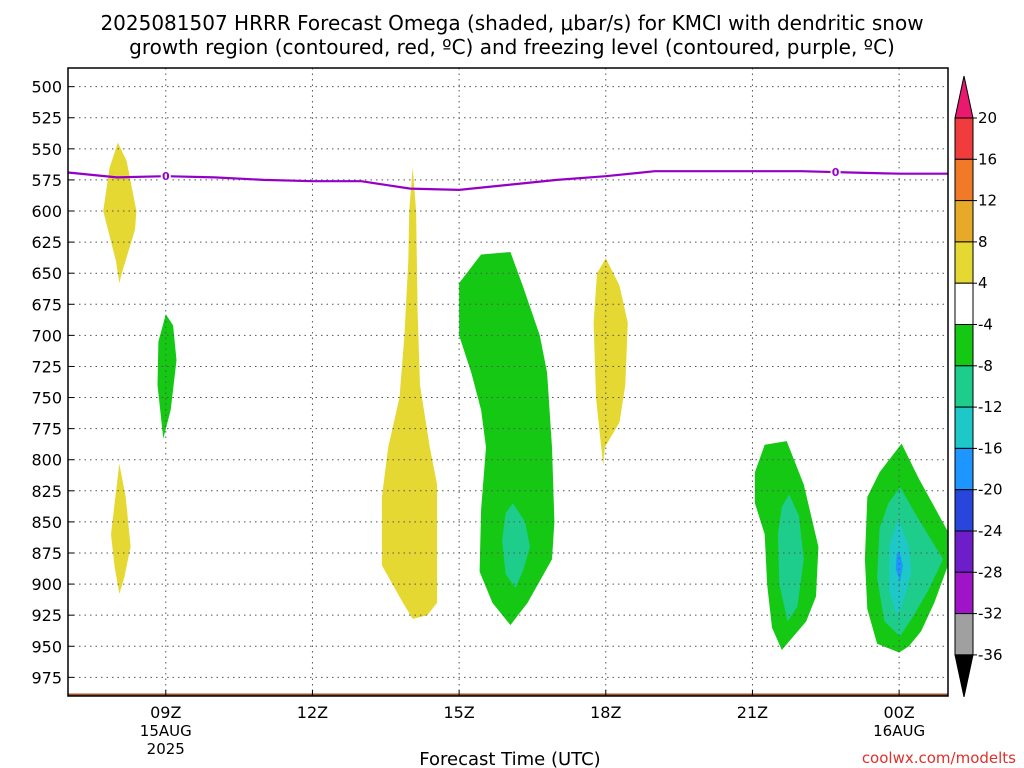  I want to click on colorbar-label: -12, so click(990, 407).